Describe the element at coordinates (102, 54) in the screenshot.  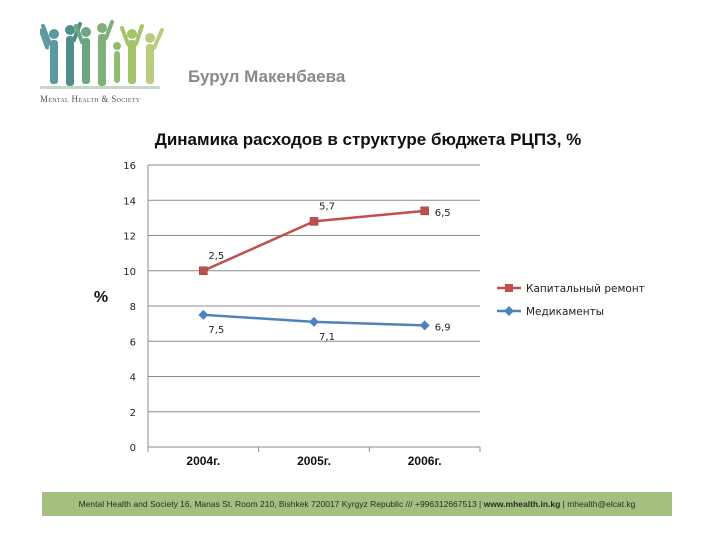
I see `logo-figures` at that location.